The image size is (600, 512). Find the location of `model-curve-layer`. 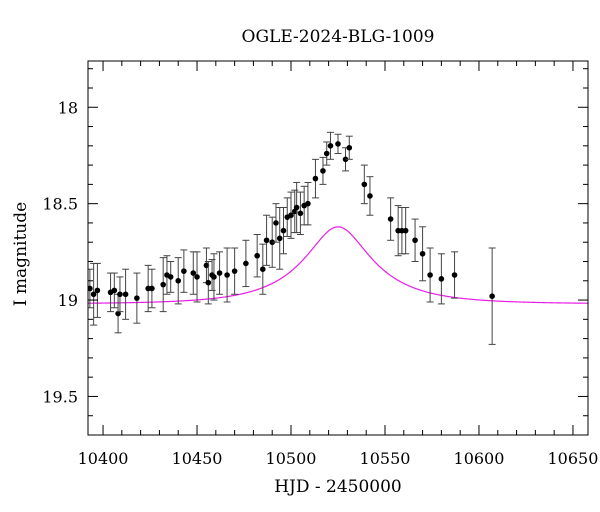

model-curve-layer is located at coordinates (338, 265).